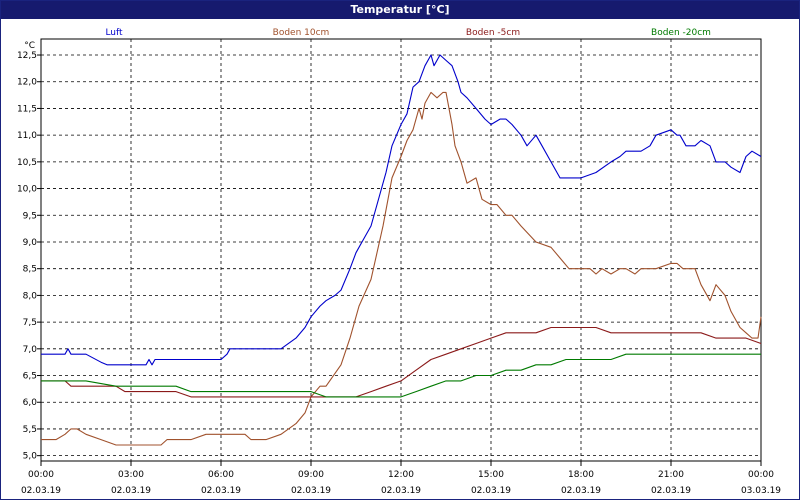 The width and height of the screenshot is (800, 500). I want to click on y-tick-label: 5,0, so click(30, 457).